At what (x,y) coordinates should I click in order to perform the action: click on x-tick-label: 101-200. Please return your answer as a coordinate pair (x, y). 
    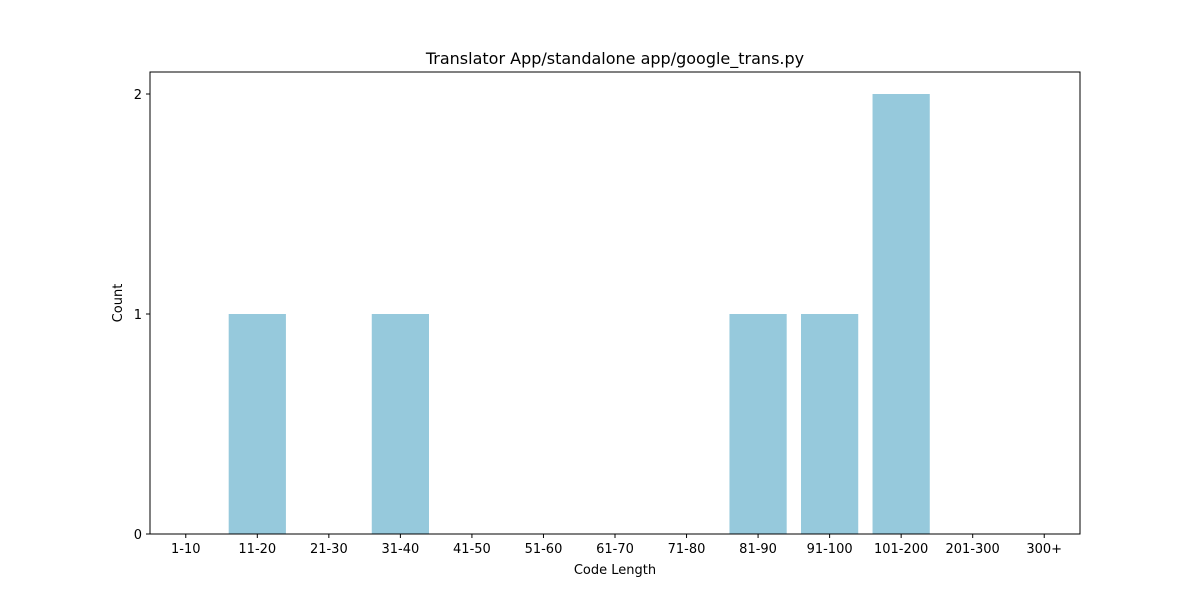
    Looking at the image, I should click on (901, 549).